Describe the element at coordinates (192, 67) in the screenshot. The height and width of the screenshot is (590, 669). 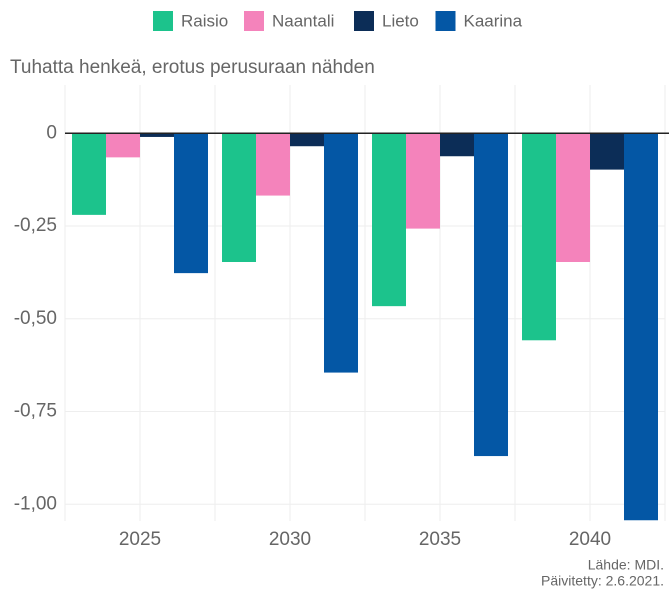
I see `chart-title: Tuhatta henkeä, erotus perusuraan nähden` at that location.